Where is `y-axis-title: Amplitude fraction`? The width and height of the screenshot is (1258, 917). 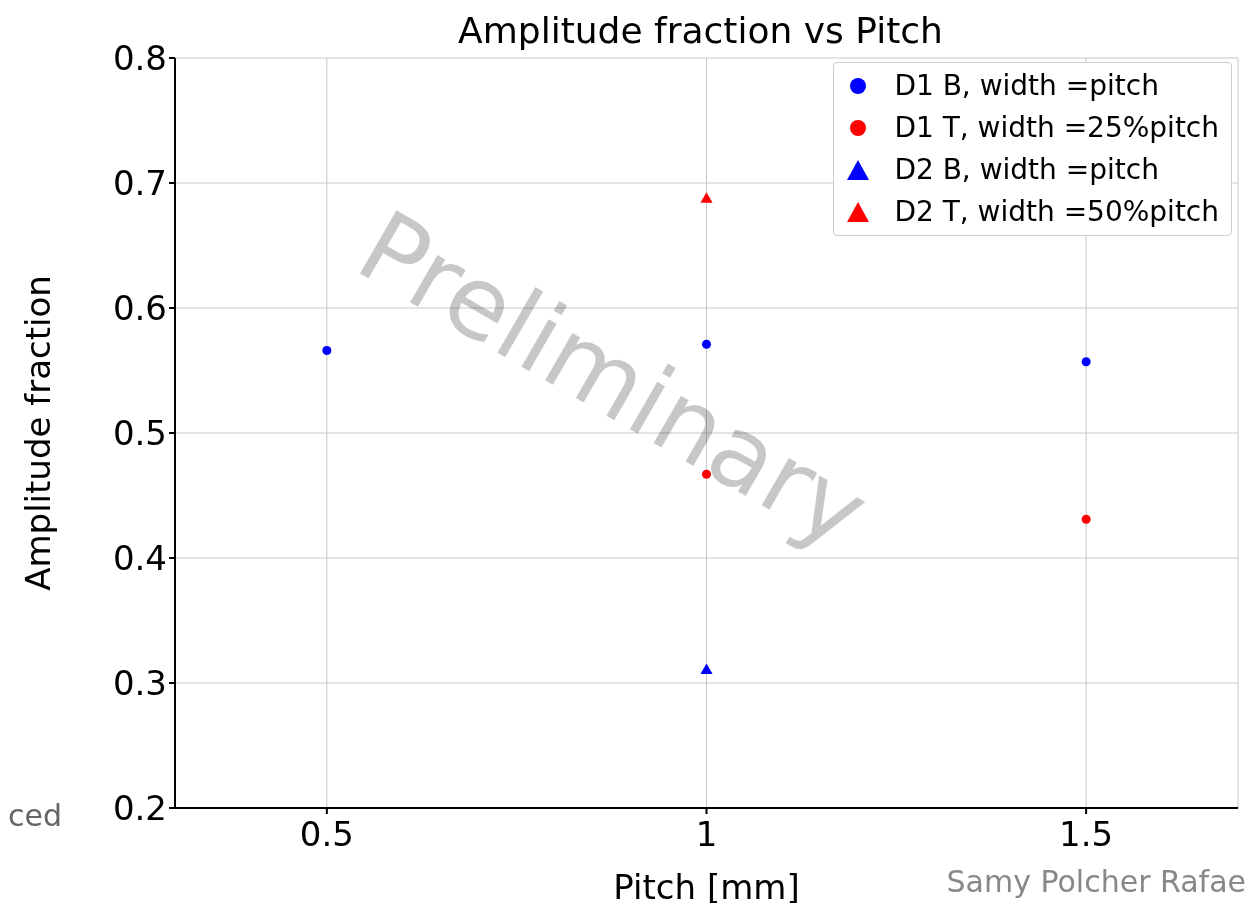
y-axis-title: Amplitude fraction is located at coordinates (38, 433).